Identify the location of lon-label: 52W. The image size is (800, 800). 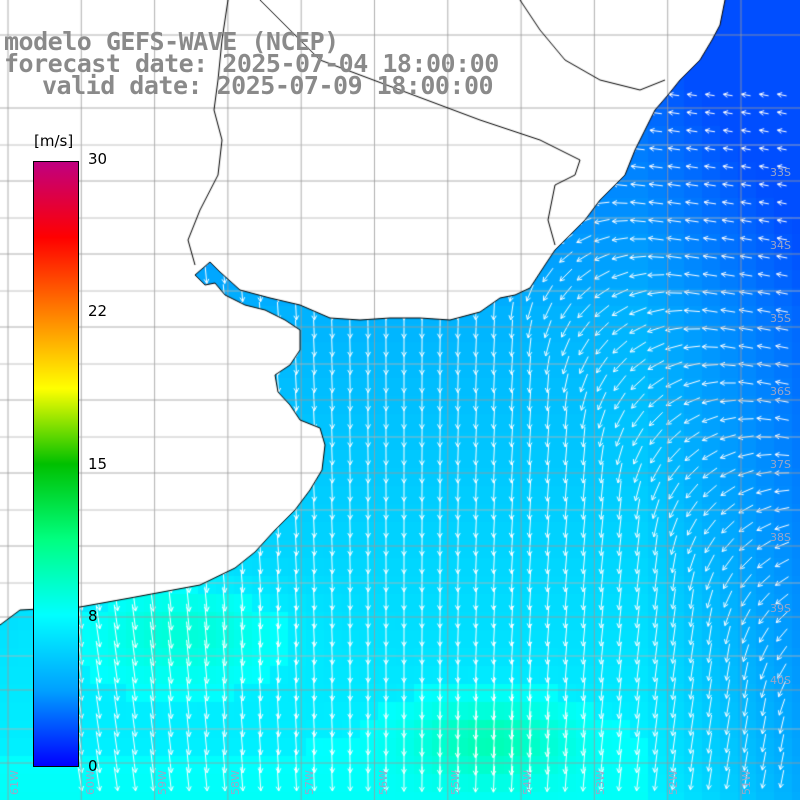
(673, 782).